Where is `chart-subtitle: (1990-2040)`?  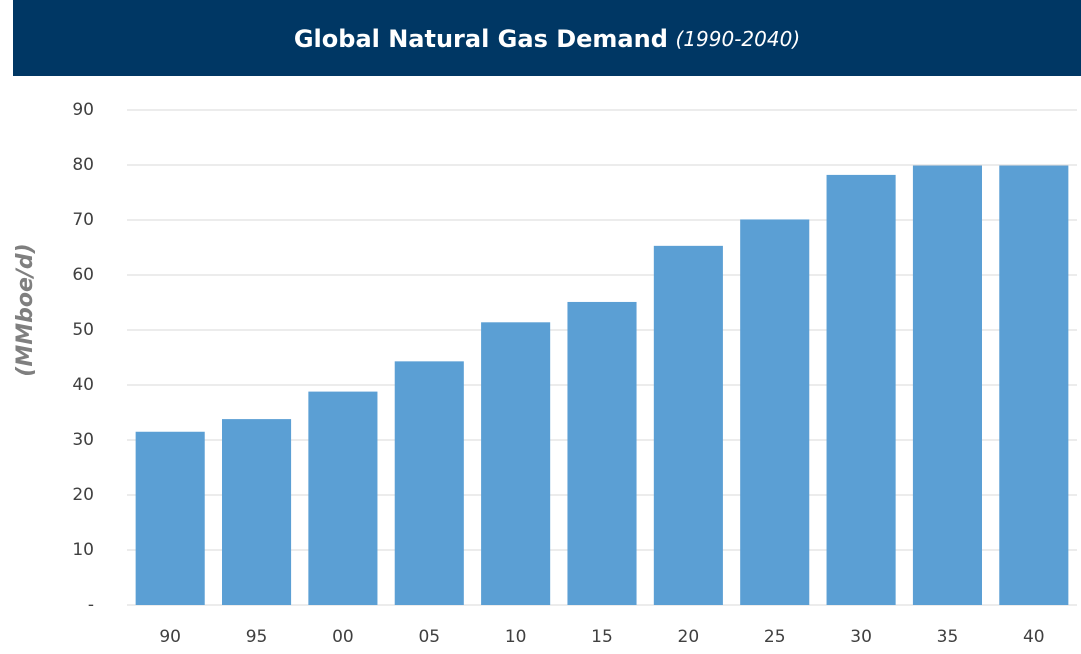 chart-subtitle: (1990-2040) is located at coordinates (738, 39).